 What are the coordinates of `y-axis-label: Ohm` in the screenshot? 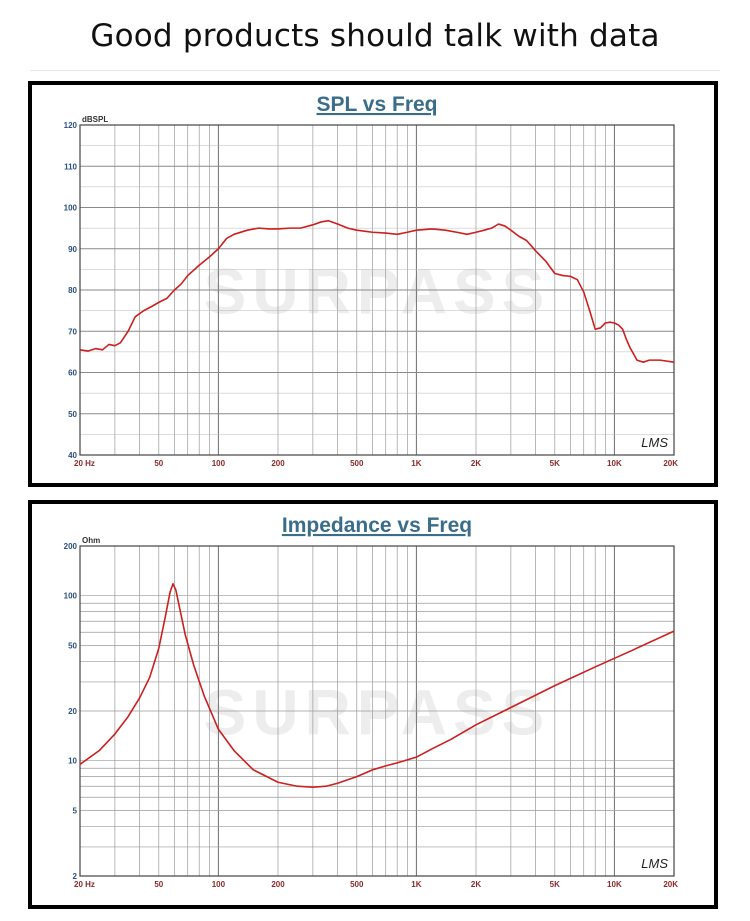 It's located at (91, 540).